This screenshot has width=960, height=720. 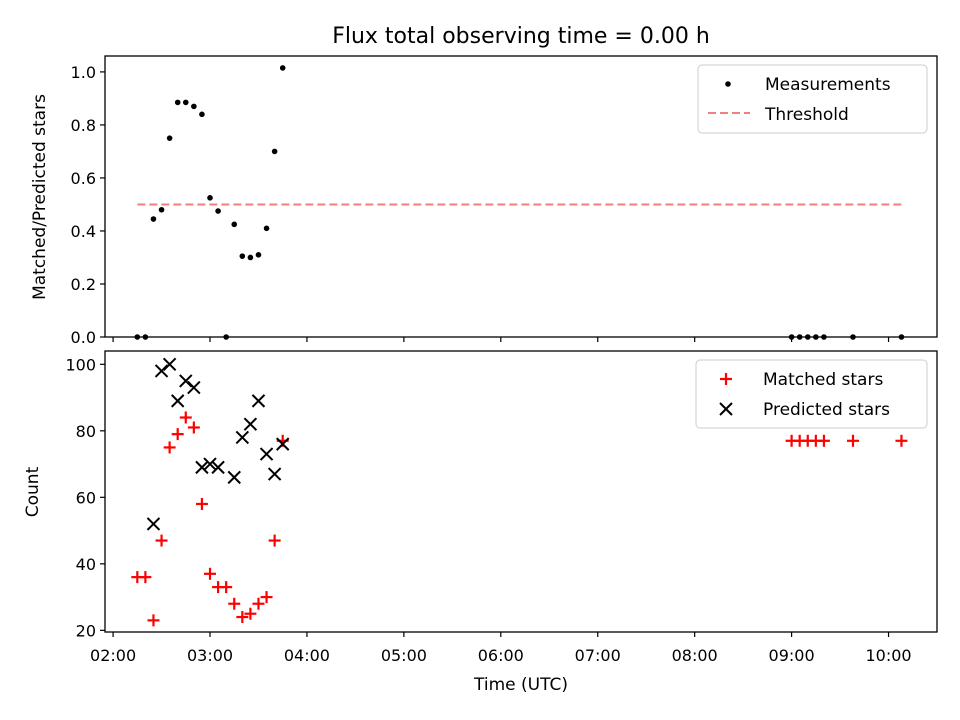 What do you see at coordinates (826, 410) in the screenshot?
I see `legend-predicted-label: Predicted stars` at bounding box center [826, 410].